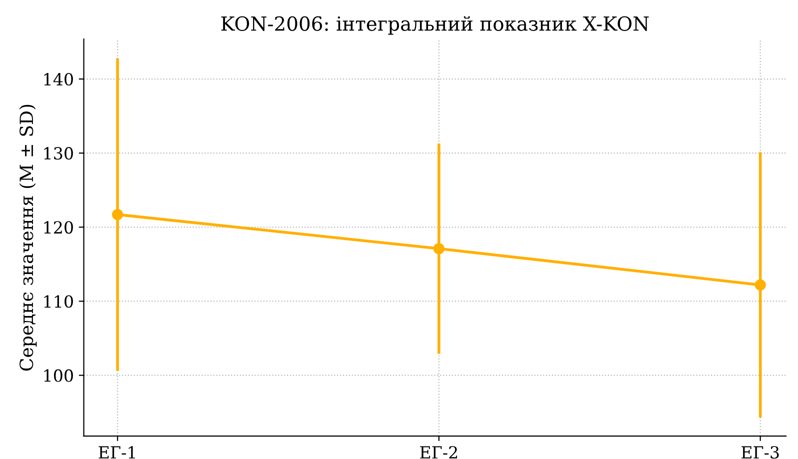  What do you see at coordinates (760, 452) in the screenshot?
I see `x-tick-label: ЕГ-3` at bounding box center [760, 452].